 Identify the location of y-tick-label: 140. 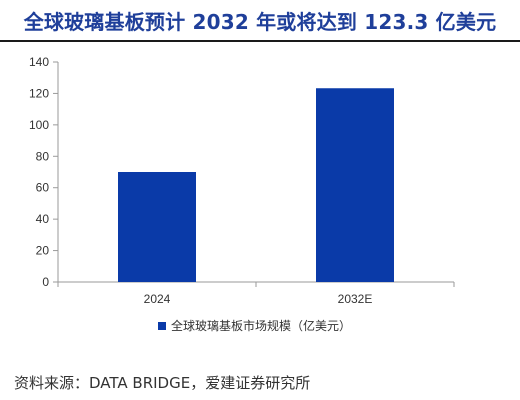
(39, 62).